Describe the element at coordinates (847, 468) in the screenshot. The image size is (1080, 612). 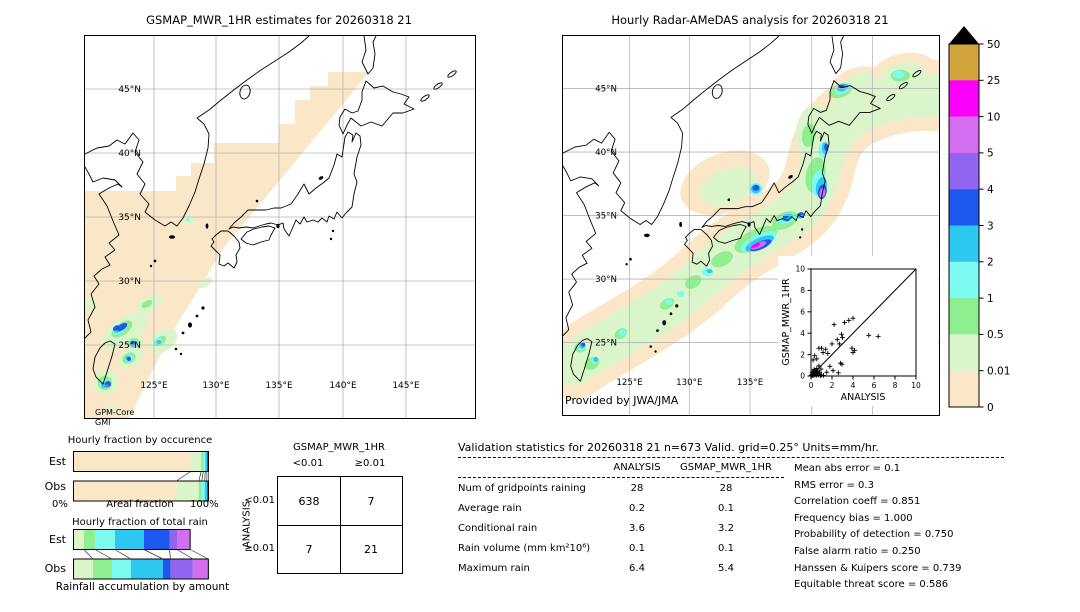
I see `stat-metric: Mean abs error = 0.1` at that location.